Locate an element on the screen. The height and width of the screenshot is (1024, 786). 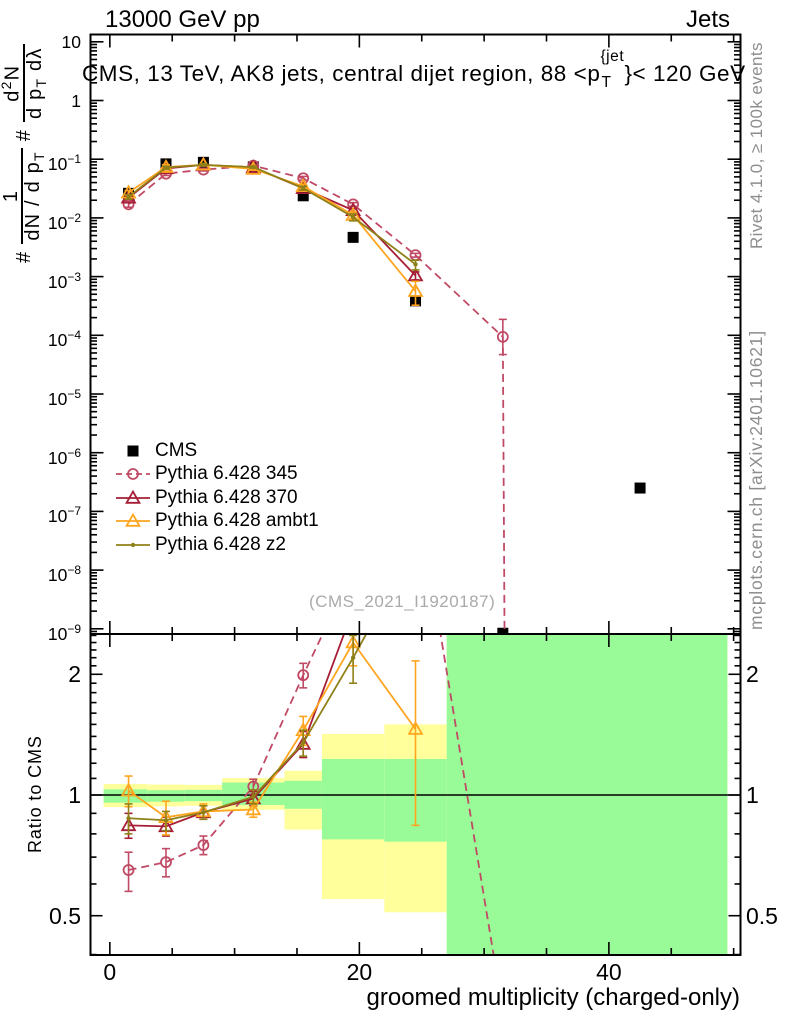
main-series-pythia-6-428-z2 is located at coordinates (272, 216).